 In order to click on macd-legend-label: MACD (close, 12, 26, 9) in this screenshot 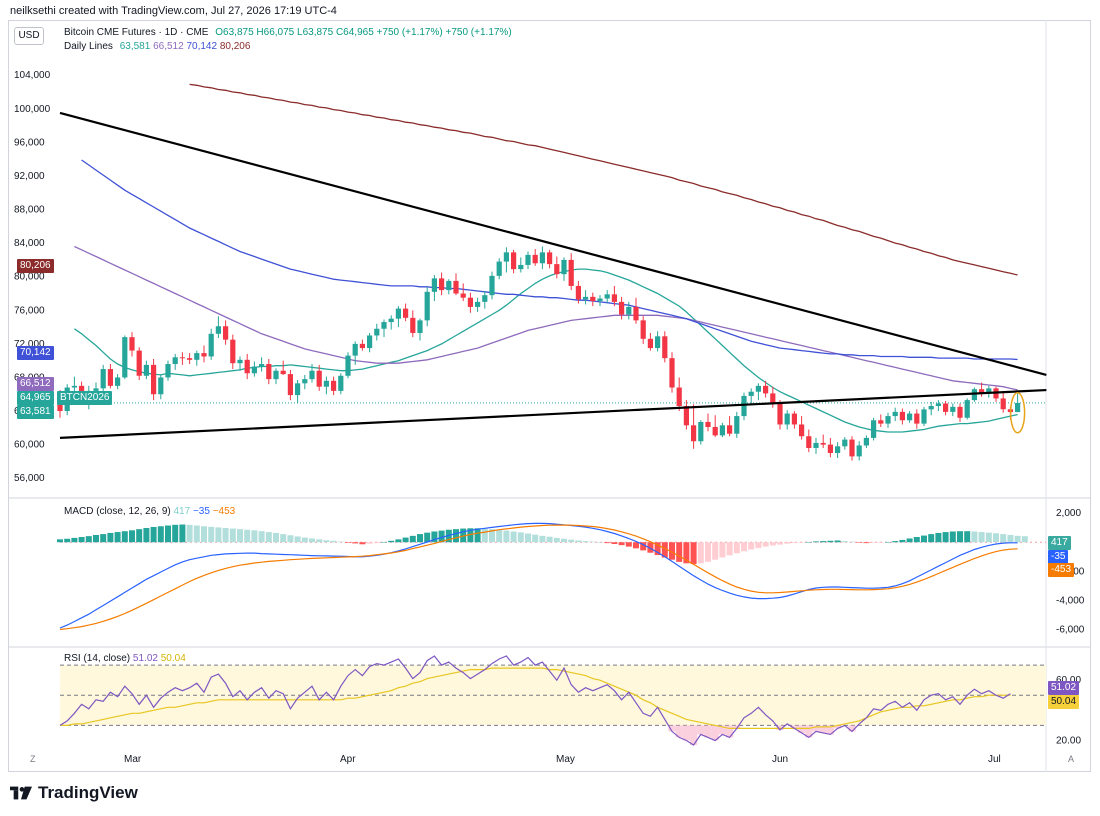, I will do `click(117, 511)`.